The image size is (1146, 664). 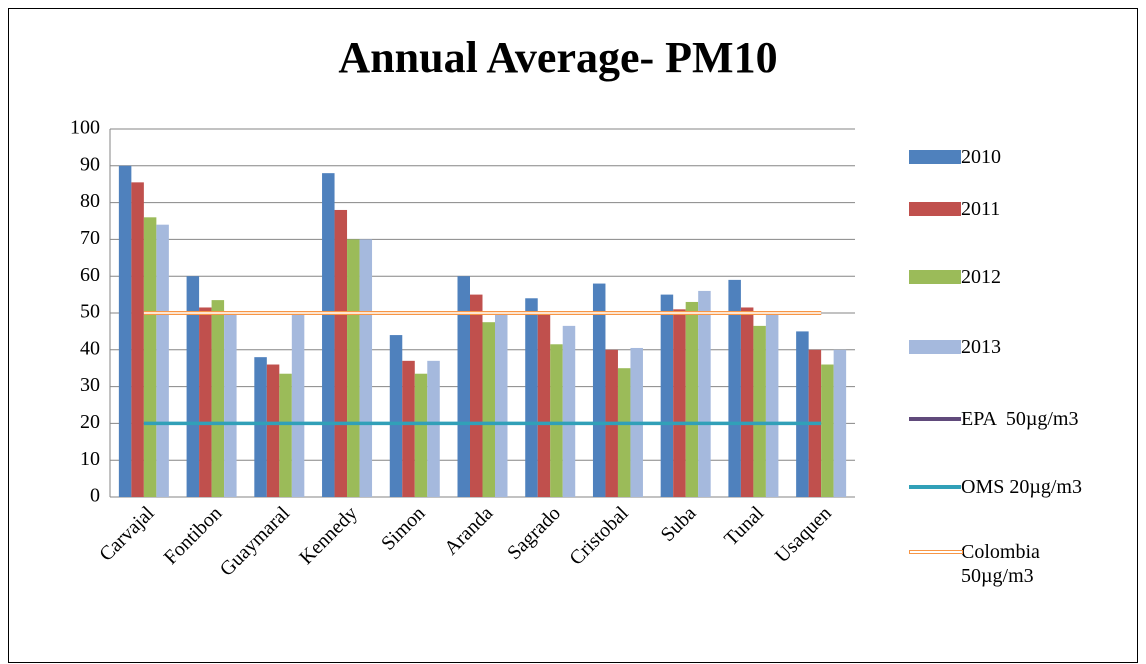 What do you see at coordinates (744, 526) in the screenshot?
I see `x-tick-label: Tunal` at bounding box center [744, 526].